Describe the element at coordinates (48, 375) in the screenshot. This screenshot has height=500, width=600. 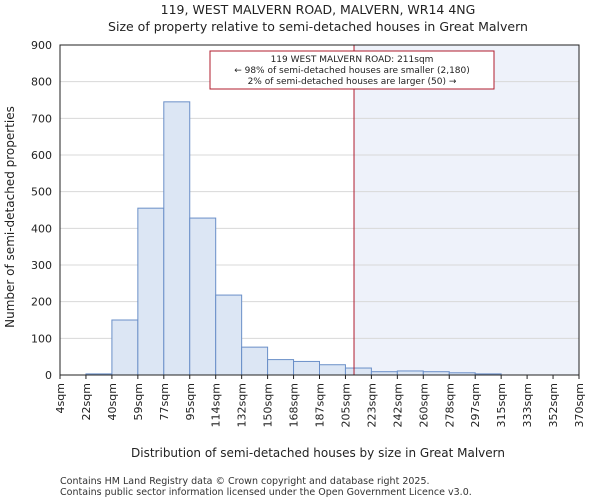
I see `y-tick-label: 0` at that location.